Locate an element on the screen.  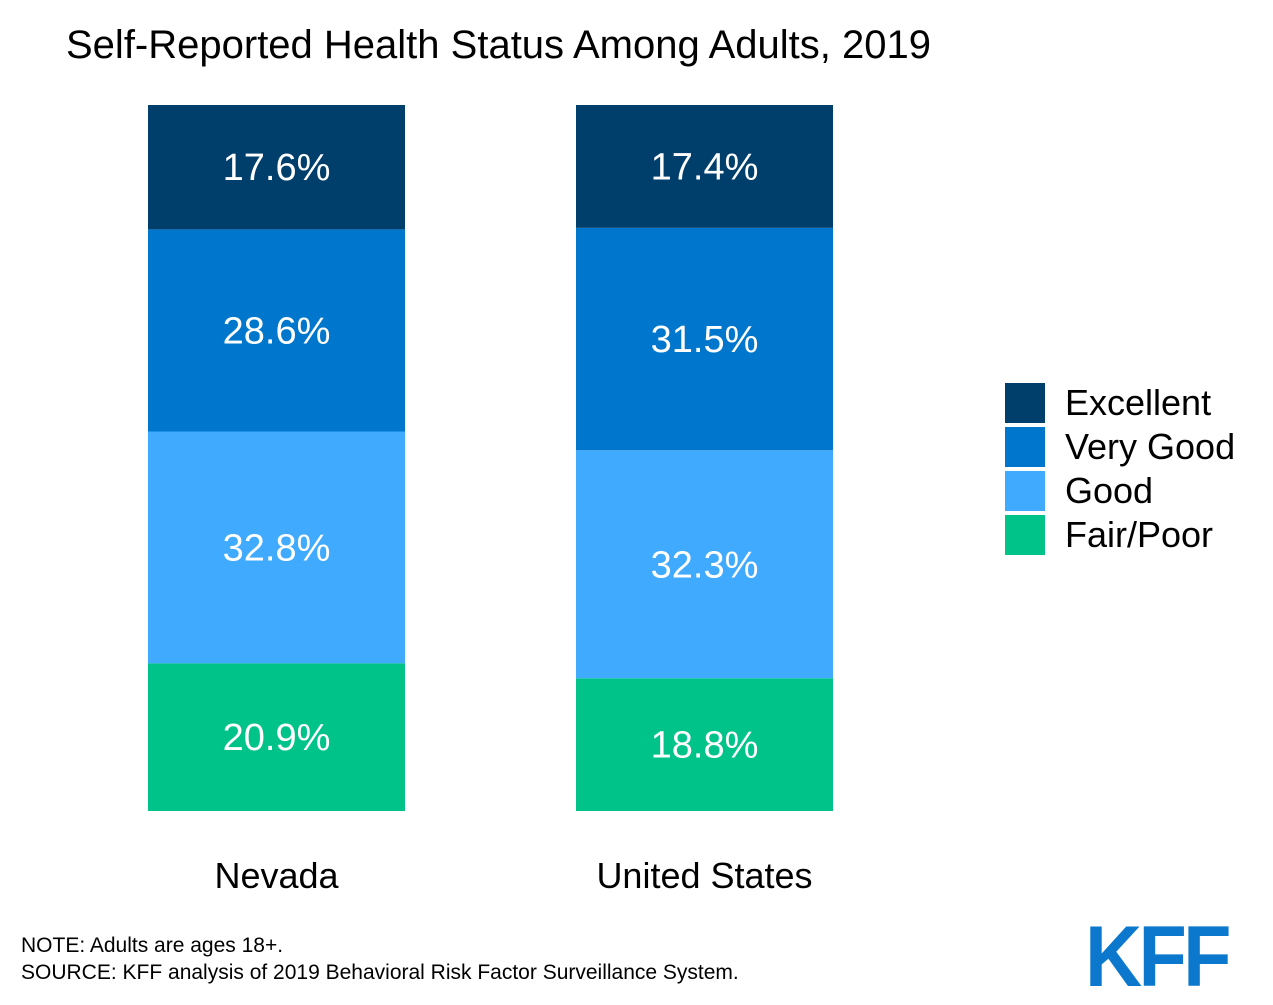
bar-segment-united-states-good is located at coordinates (704, 564).